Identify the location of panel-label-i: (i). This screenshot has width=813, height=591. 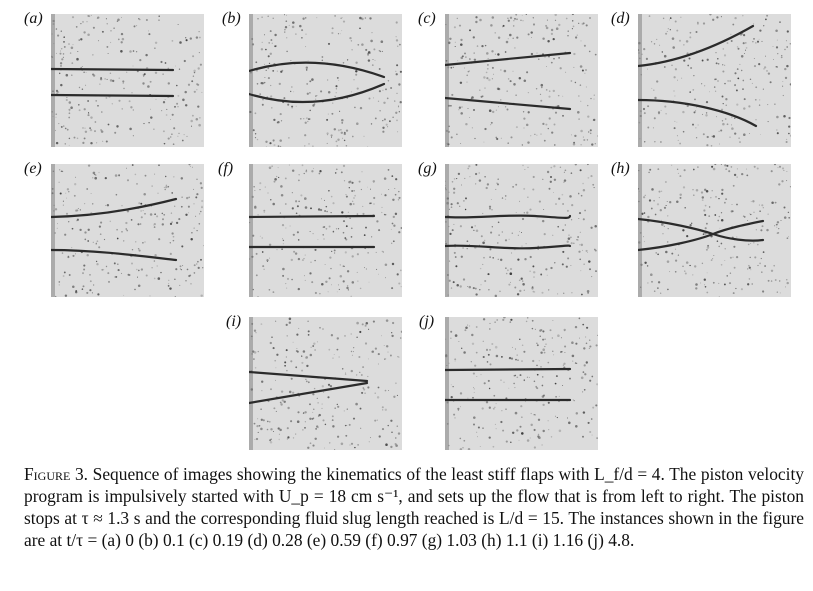
(234, 321).